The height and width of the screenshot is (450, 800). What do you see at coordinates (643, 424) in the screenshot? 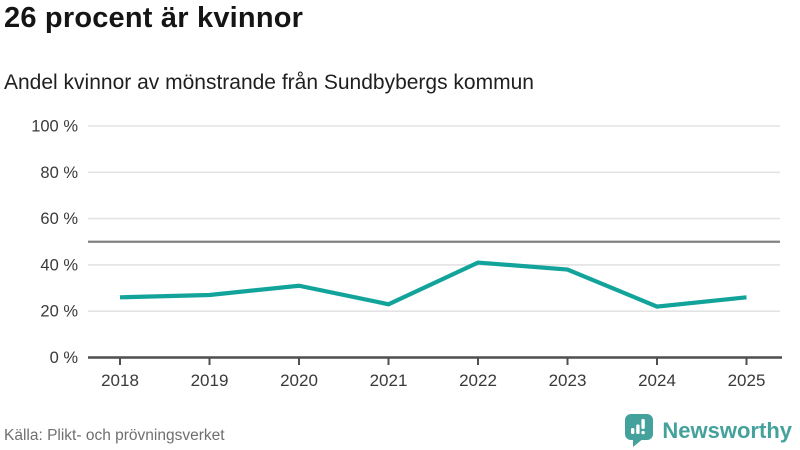
I see `logo-exclamation-stem` at bounding box center [643, 424].